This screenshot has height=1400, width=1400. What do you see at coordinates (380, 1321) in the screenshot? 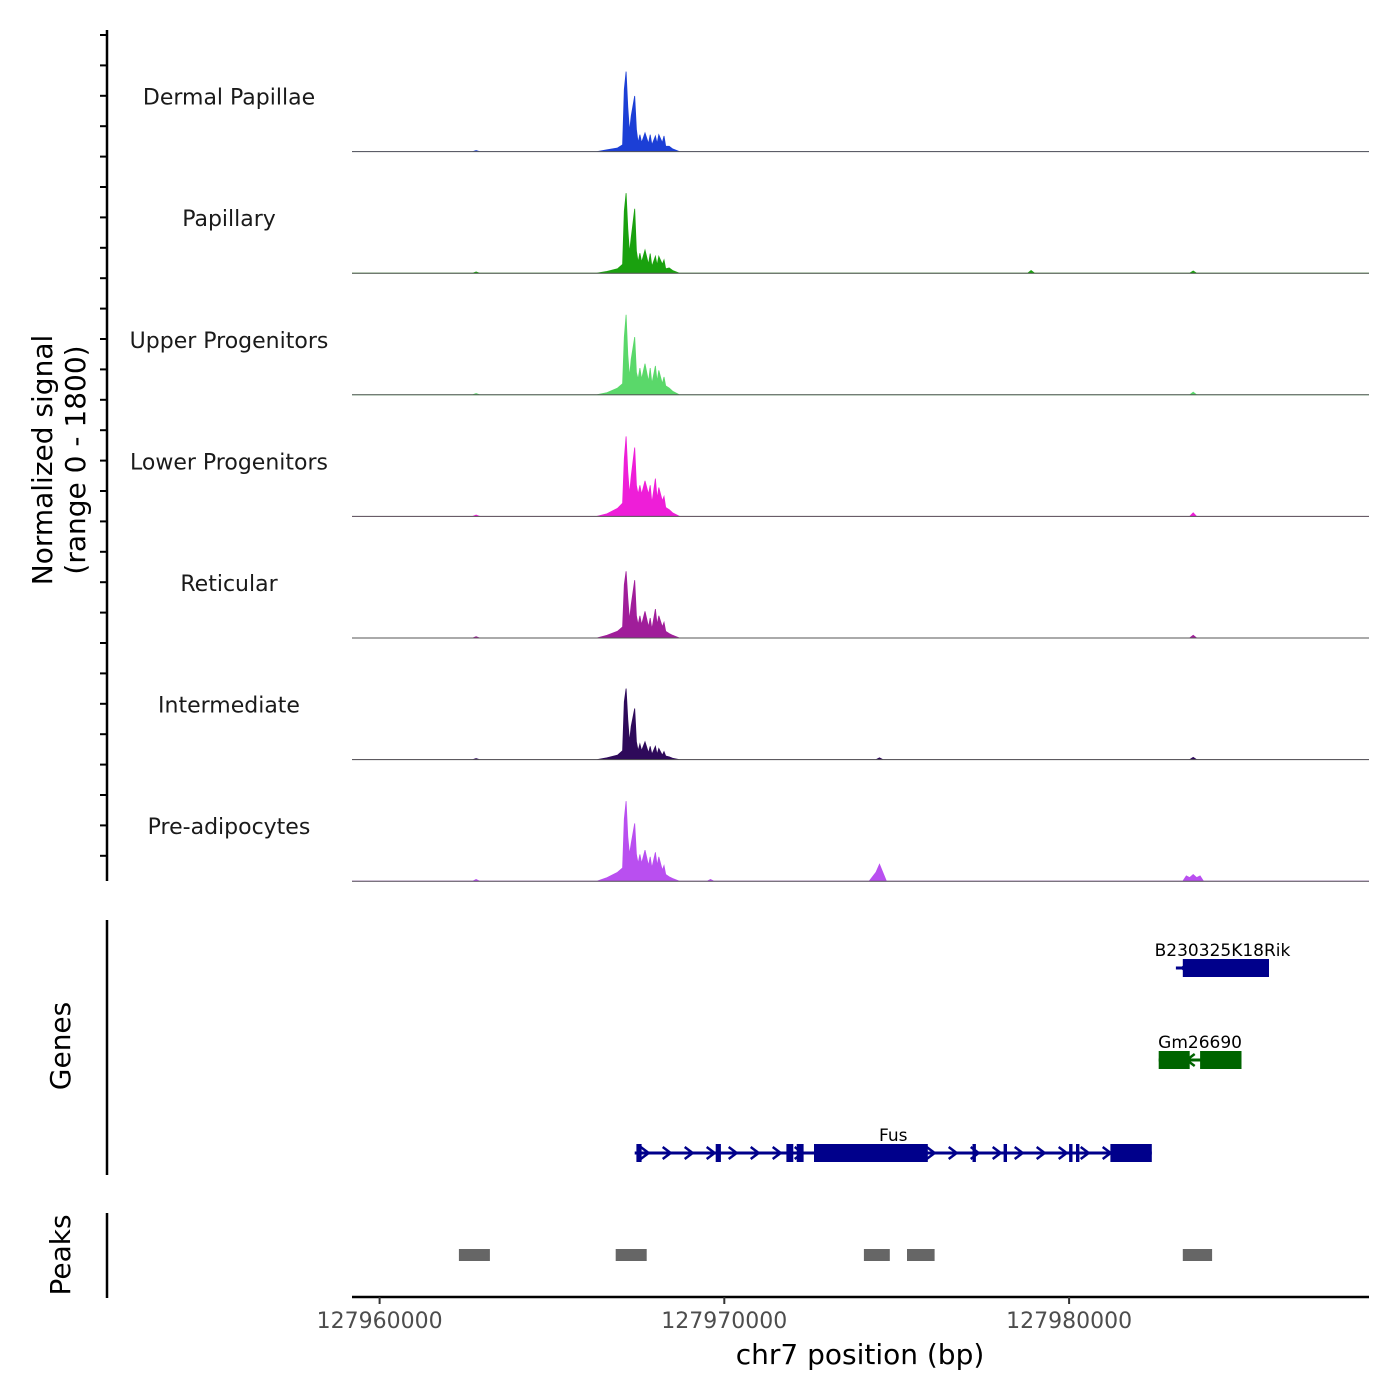
I see `x-tick-label: 127960000` at bounding box center [380, 1321].